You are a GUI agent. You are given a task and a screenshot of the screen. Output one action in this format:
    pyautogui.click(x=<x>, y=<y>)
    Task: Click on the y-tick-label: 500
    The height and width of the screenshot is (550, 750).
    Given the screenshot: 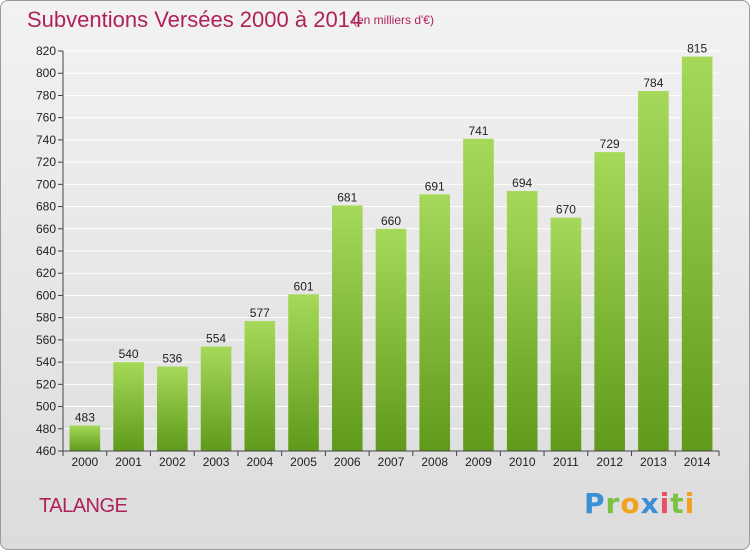 What is the action you would take?
    pyautogui.click(x=46, y=407)
    